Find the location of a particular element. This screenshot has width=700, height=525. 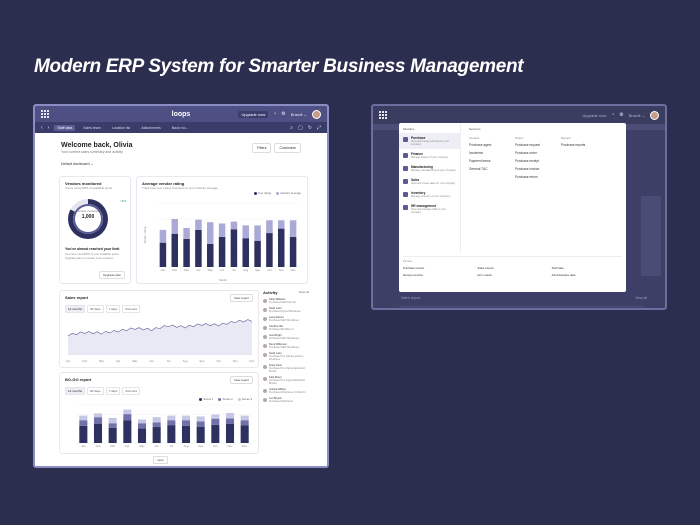

tab-attachments: Attachments is located at coordinates (151, 127).